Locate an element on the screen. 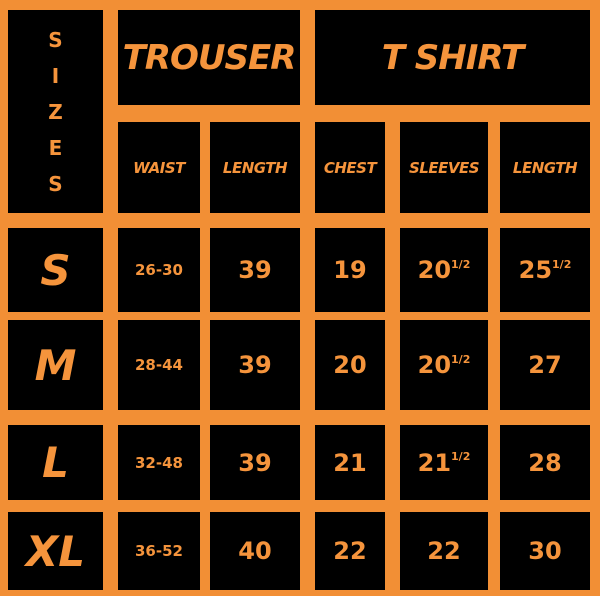 The image size is (600, 596). column-label: SLEEVES is located at coordinates (444, 167).